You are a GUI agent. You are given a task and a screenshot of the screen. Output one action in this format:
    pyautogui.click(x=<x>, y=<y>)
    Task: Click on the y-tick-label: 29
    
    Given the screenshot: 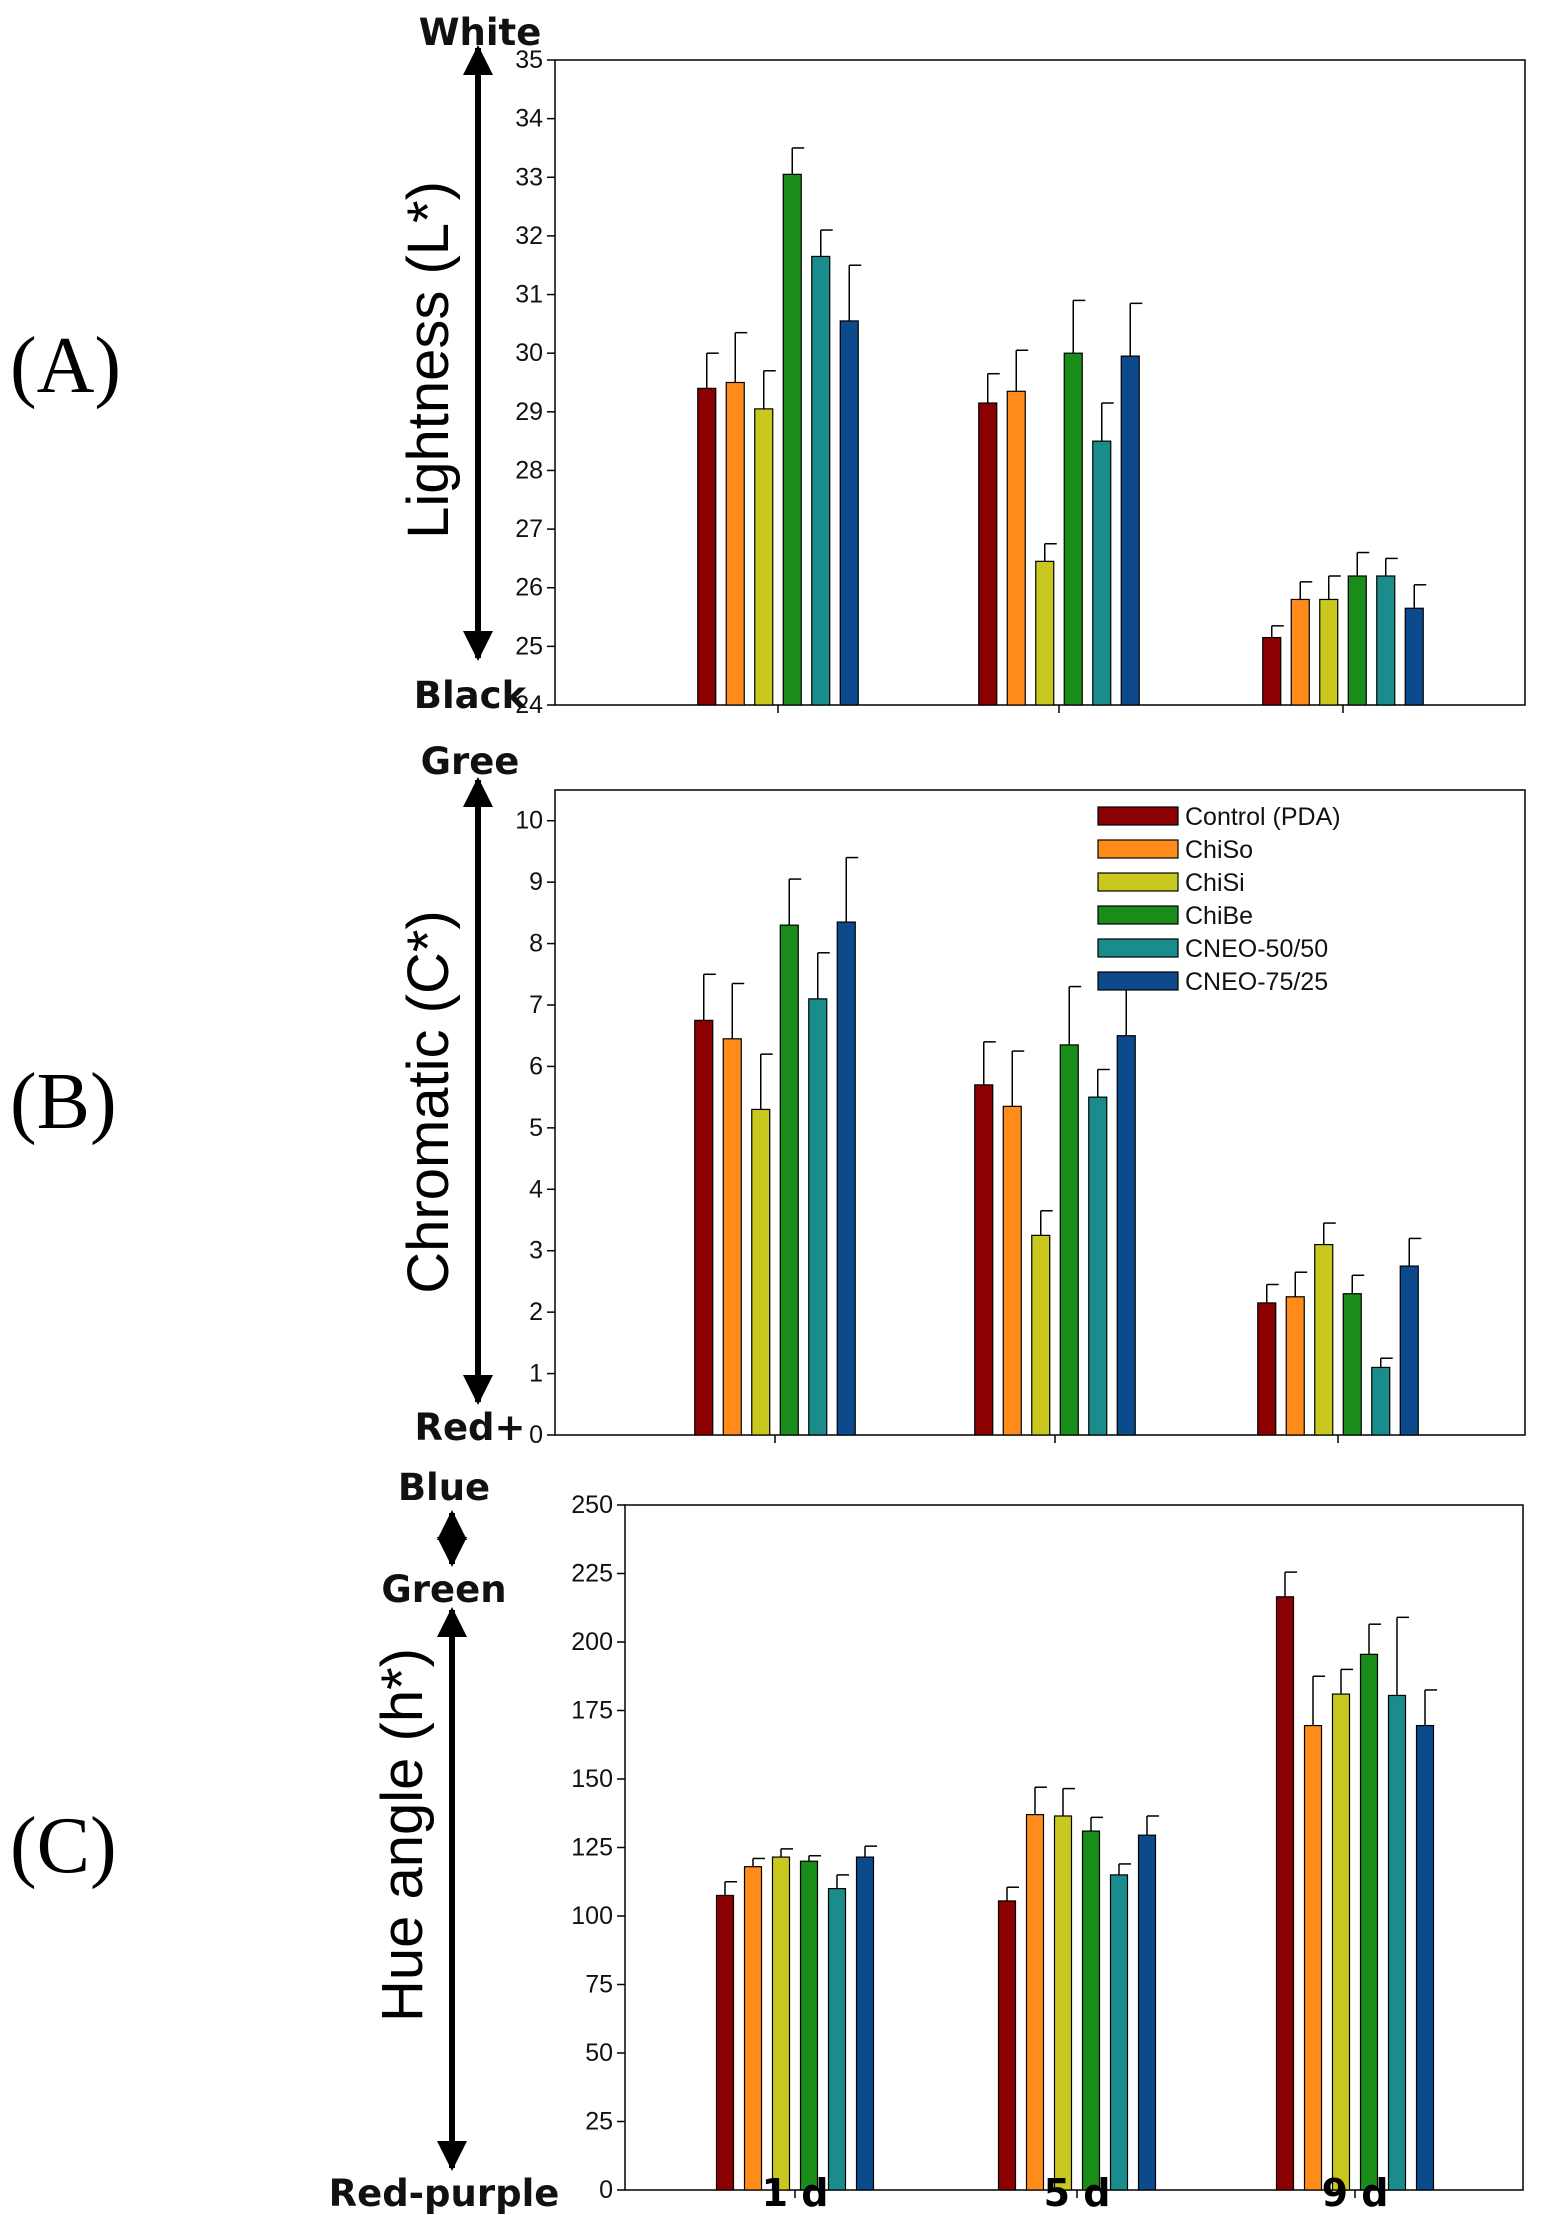 What is the action you would take?
    pyautogui.click(x=529, y=412)
    